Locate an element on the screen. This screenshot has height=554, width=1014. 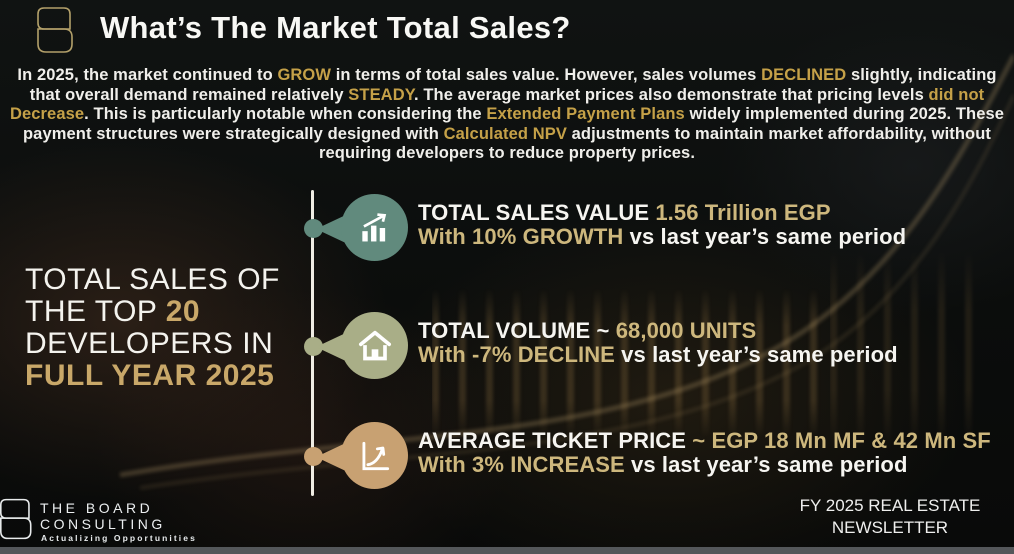
text-segment: TOTAL SALES VALUE is located at coordinates (537, 212).